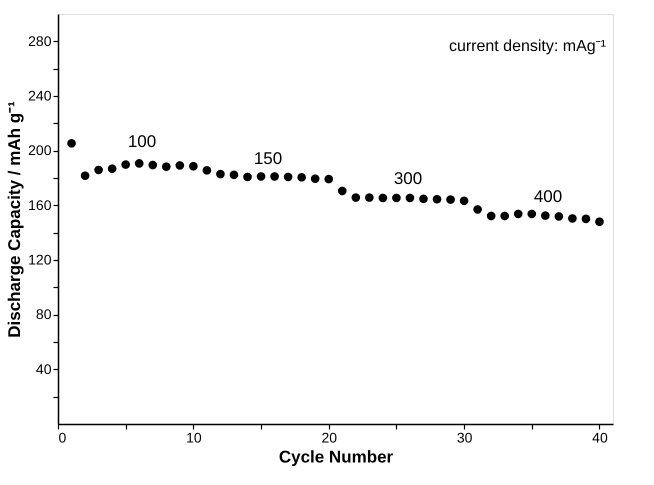 This screenshot has height=485, width=654. Describe the element at coordinates (40, 40) in the screenshot. I see `y-tick-label: 280` at that location.